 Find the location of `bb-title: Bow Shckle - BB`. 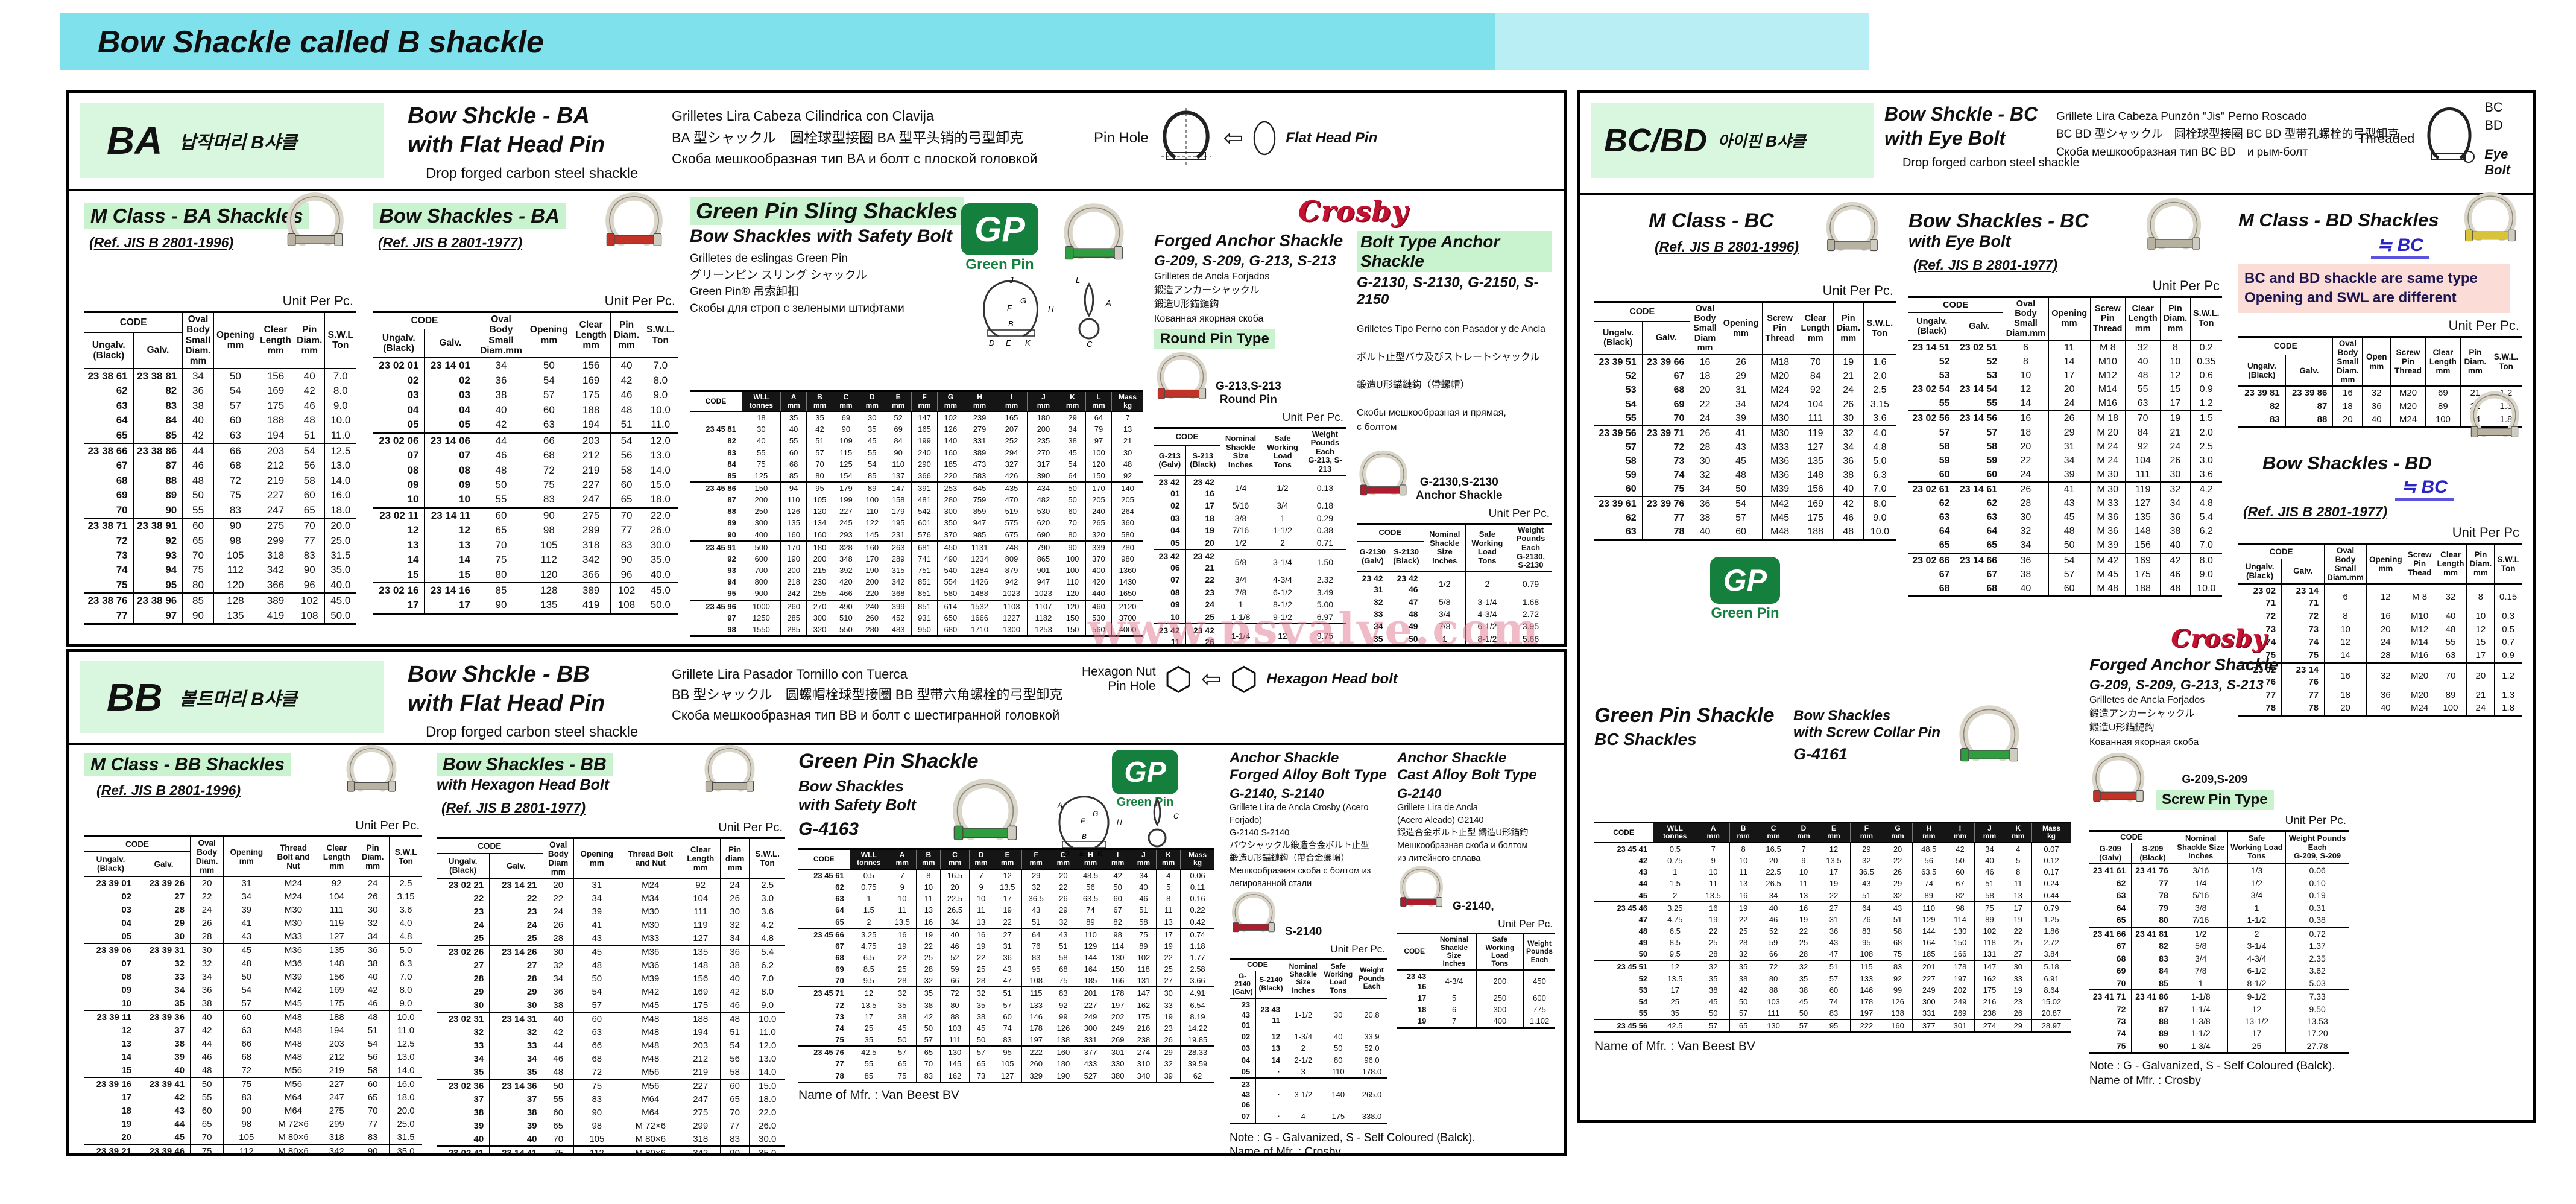

bb-title: Bow Shckle - BB is located at coordinates (499, 675).